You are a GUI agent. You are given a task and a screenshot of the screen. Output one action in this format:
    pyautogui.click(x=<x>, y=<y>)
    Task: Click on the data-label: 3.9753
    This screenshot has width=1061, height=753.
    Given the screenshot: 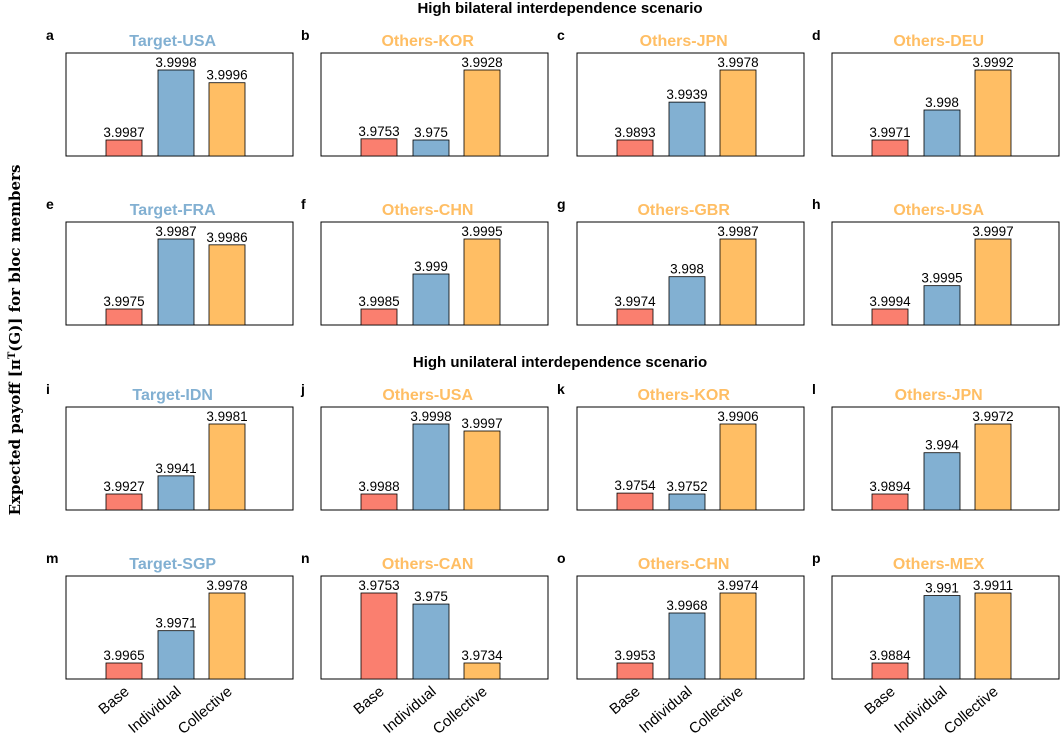 What is the action you would take?
    pyautogui.click(x=378, y=131)
    